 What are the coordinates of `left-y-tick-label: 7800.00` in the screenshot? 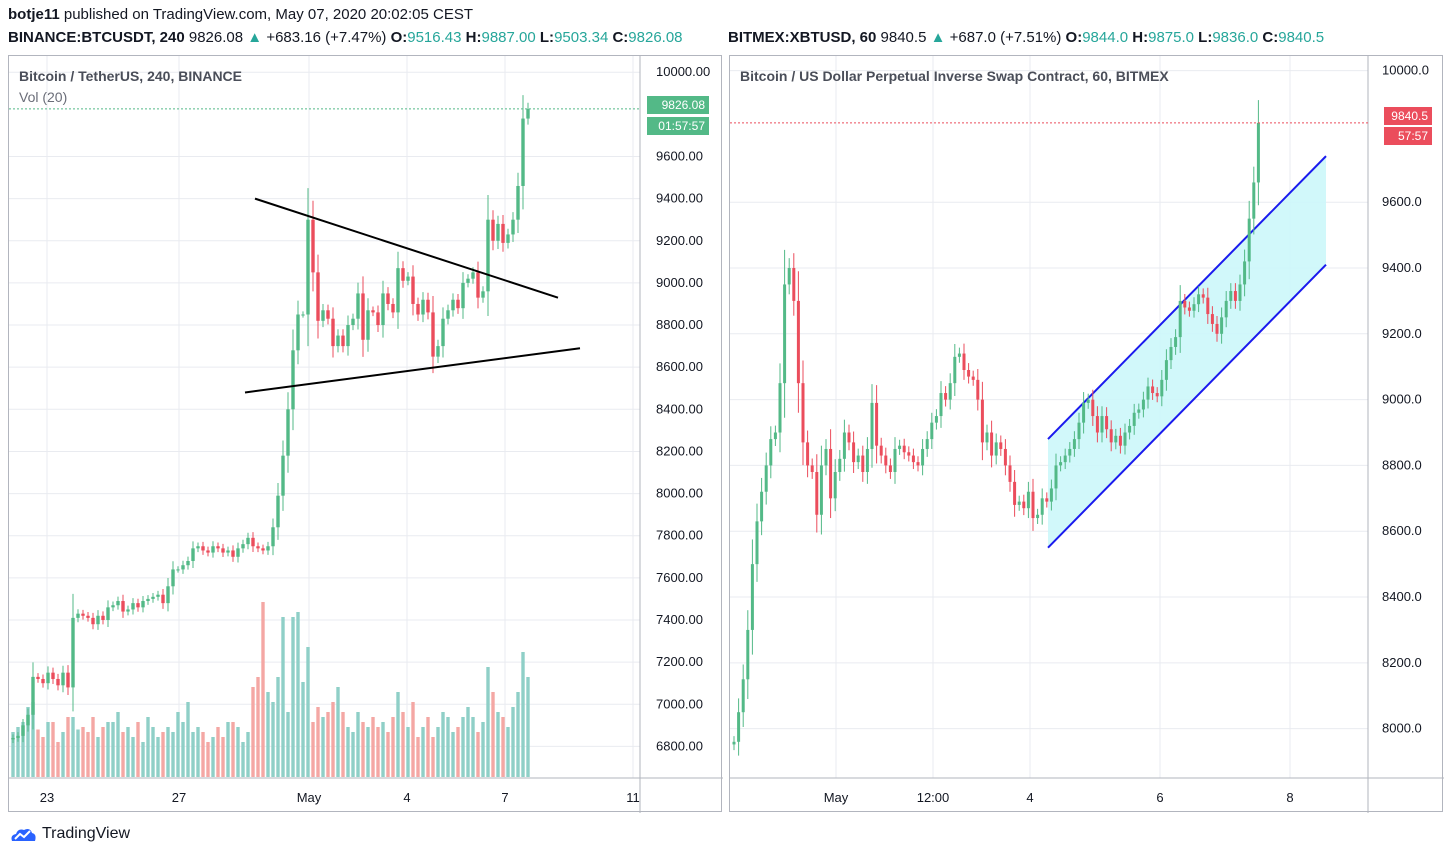 It's located at (679, 535).